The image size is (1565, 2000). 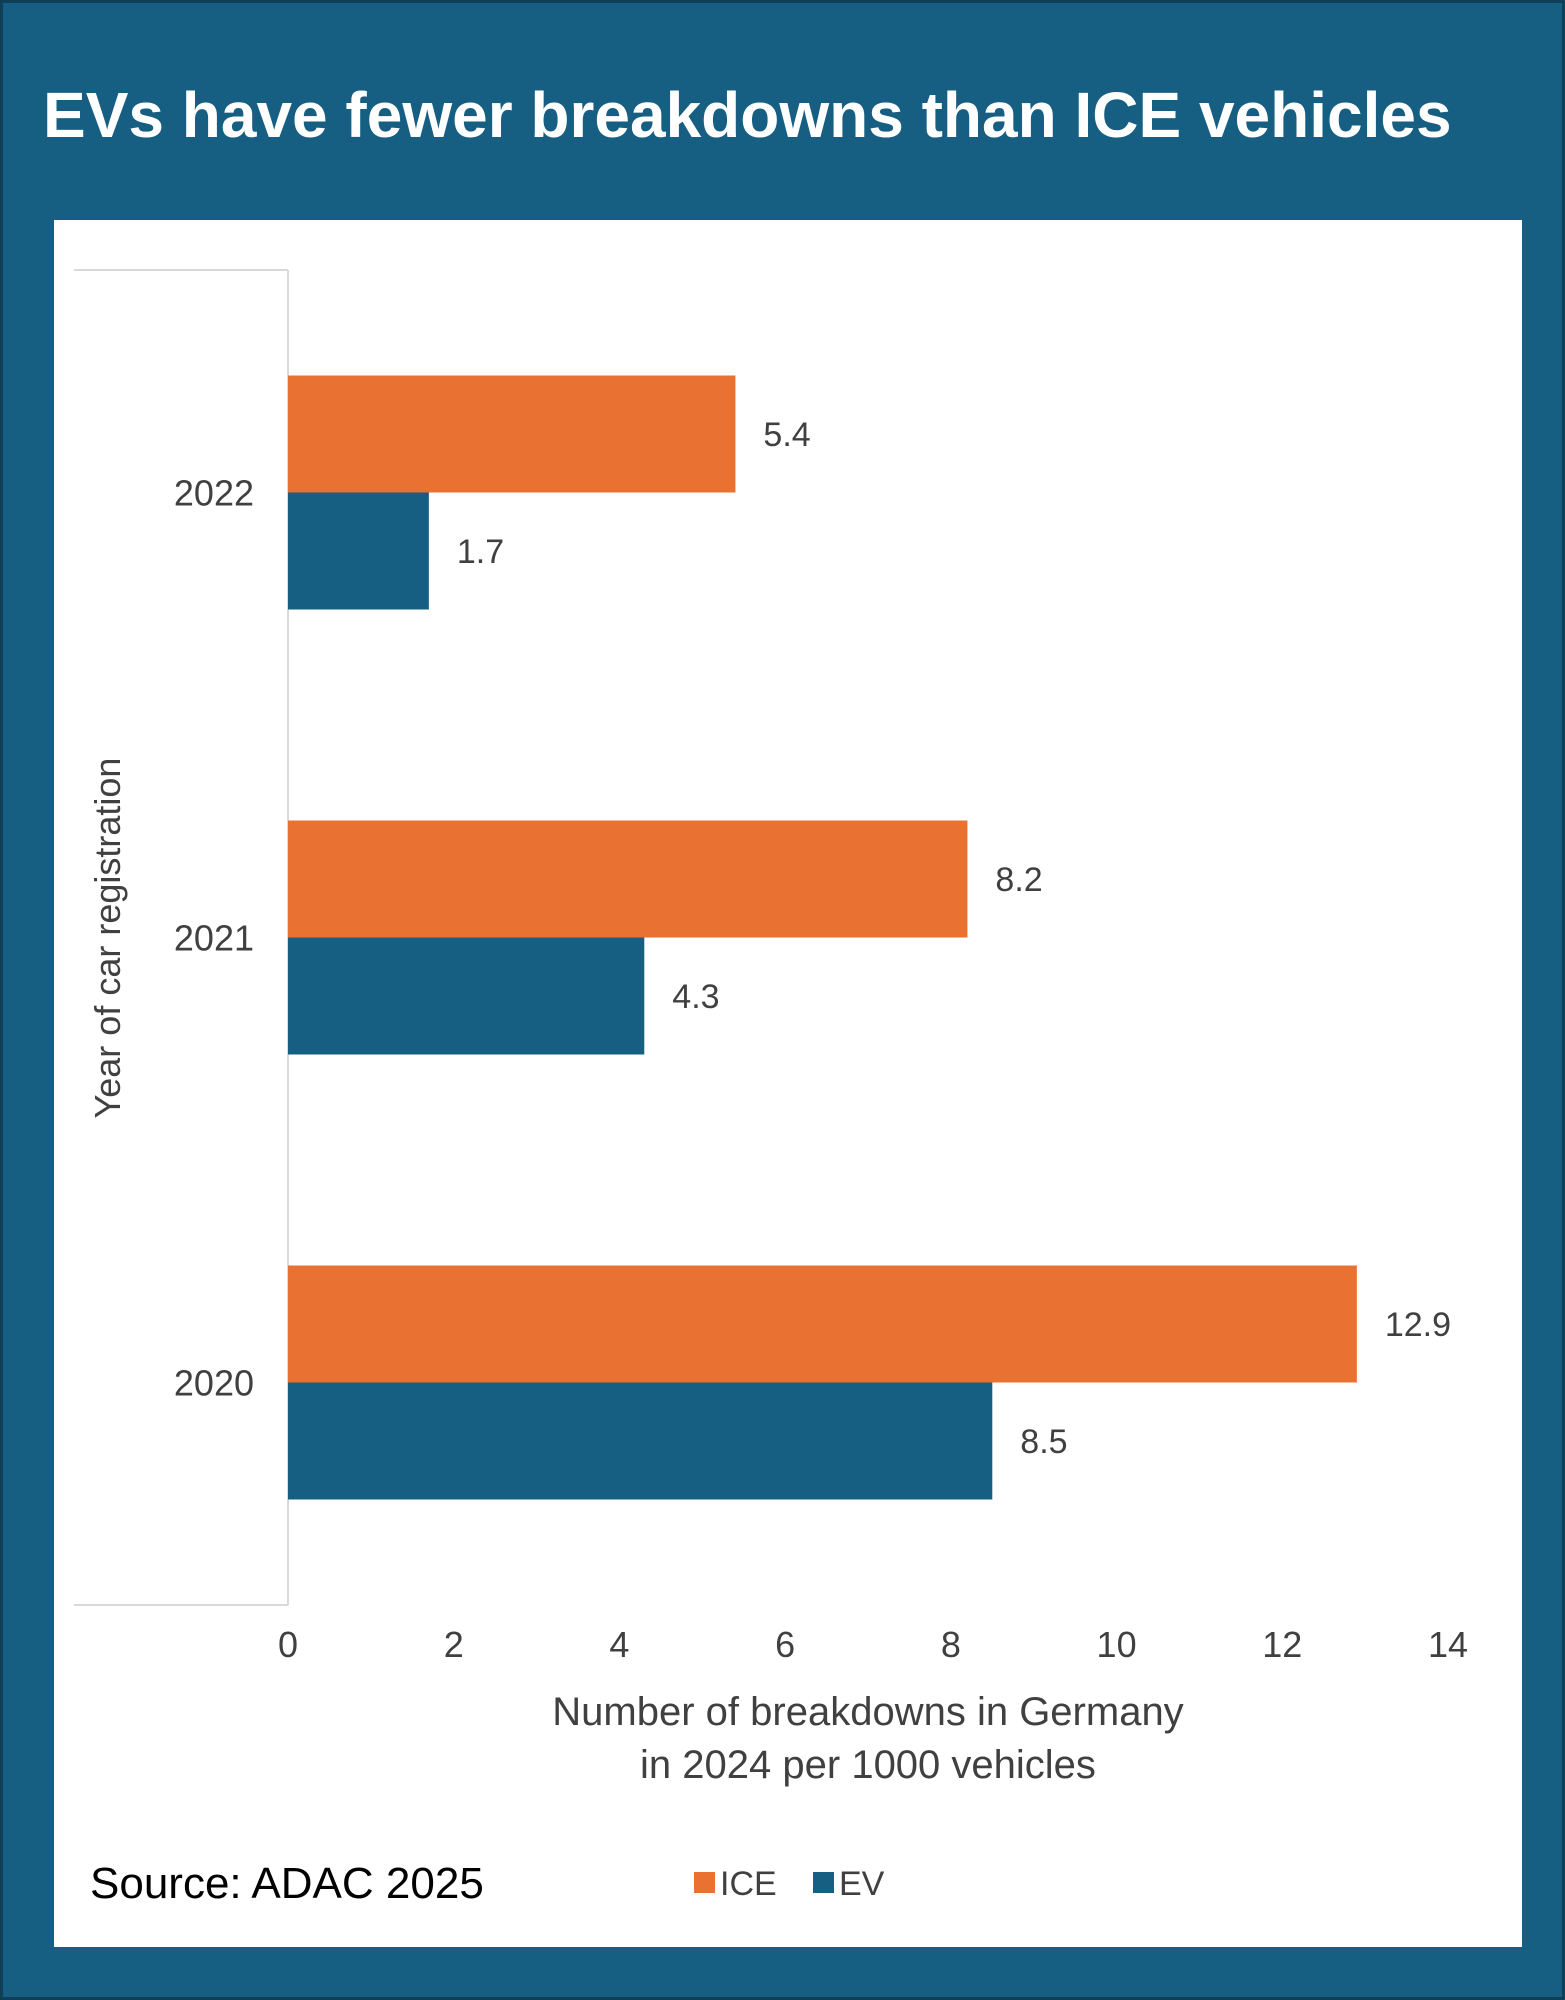 I want to click on x-tick-label-14: 14, so click(x=1448, y=1644).